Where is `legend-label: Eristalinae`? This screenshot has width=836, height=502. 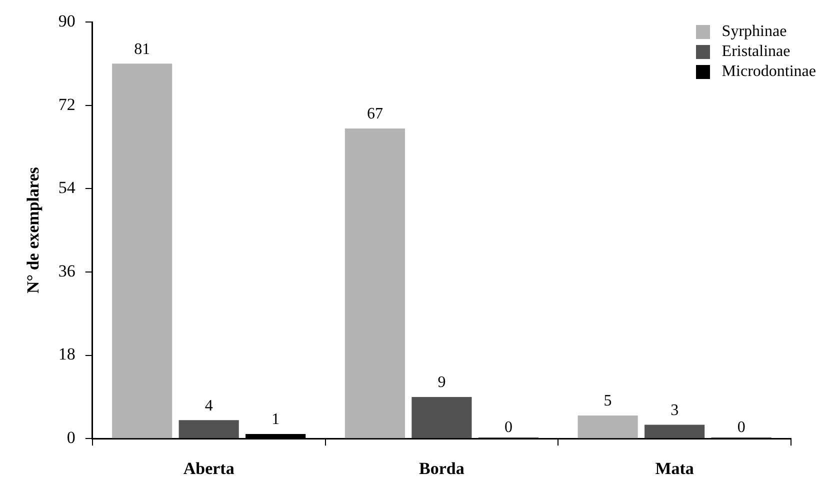
legend-label: Eristalinae is located at coordinates (756, 52).